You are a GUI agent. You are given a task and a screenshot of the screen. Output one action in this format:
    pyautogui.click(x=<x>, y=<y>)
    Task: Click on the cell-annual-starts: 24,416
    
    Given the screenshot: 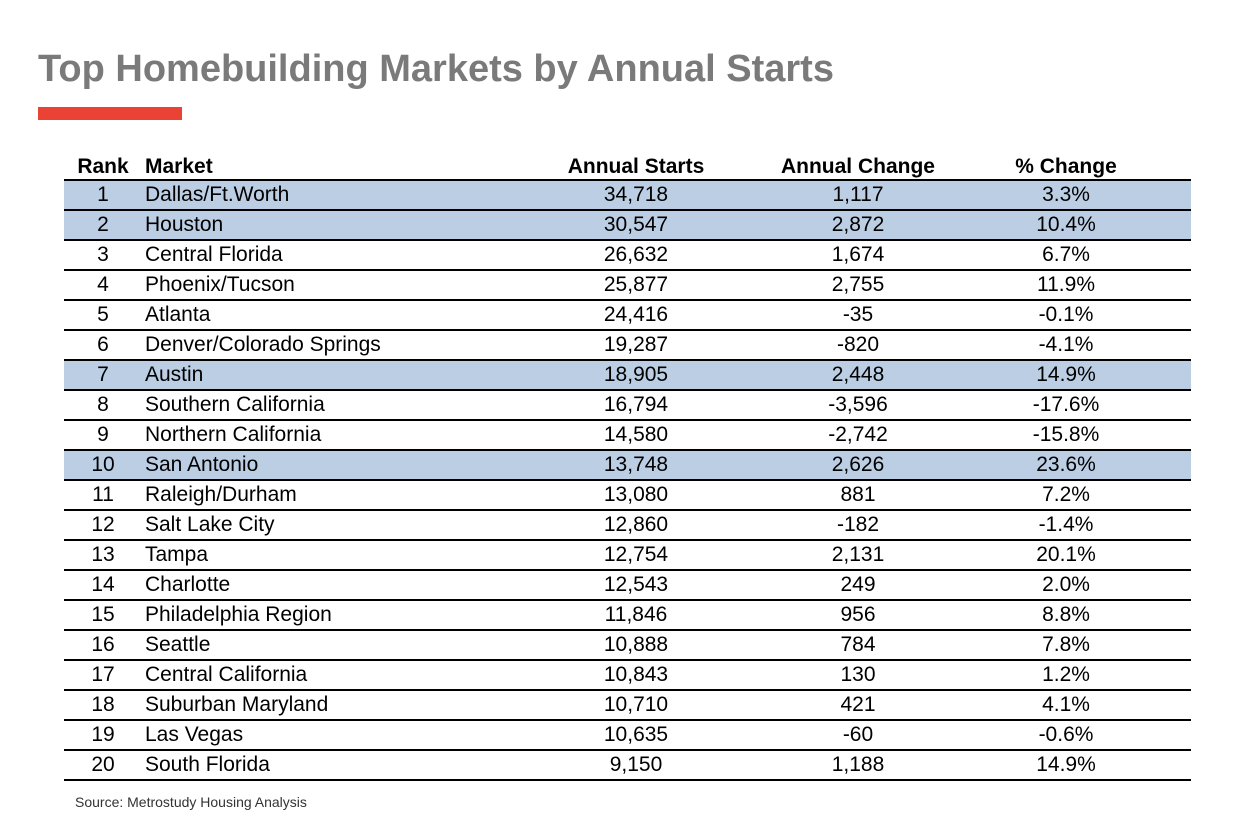 What is the action you would take?
    pyautogui.click(x=636, y=315)
    